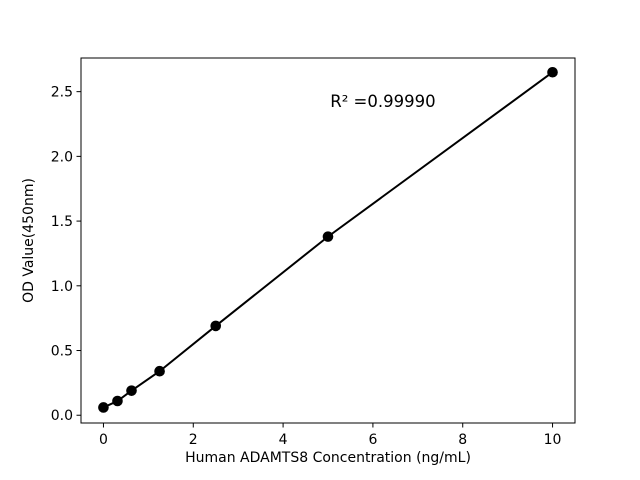  Describe the element at coordinates (328, 458) in the screenshot. I see `x-axis-label: Human ADAMTS8 Concentration (ng/mL)` at that location.